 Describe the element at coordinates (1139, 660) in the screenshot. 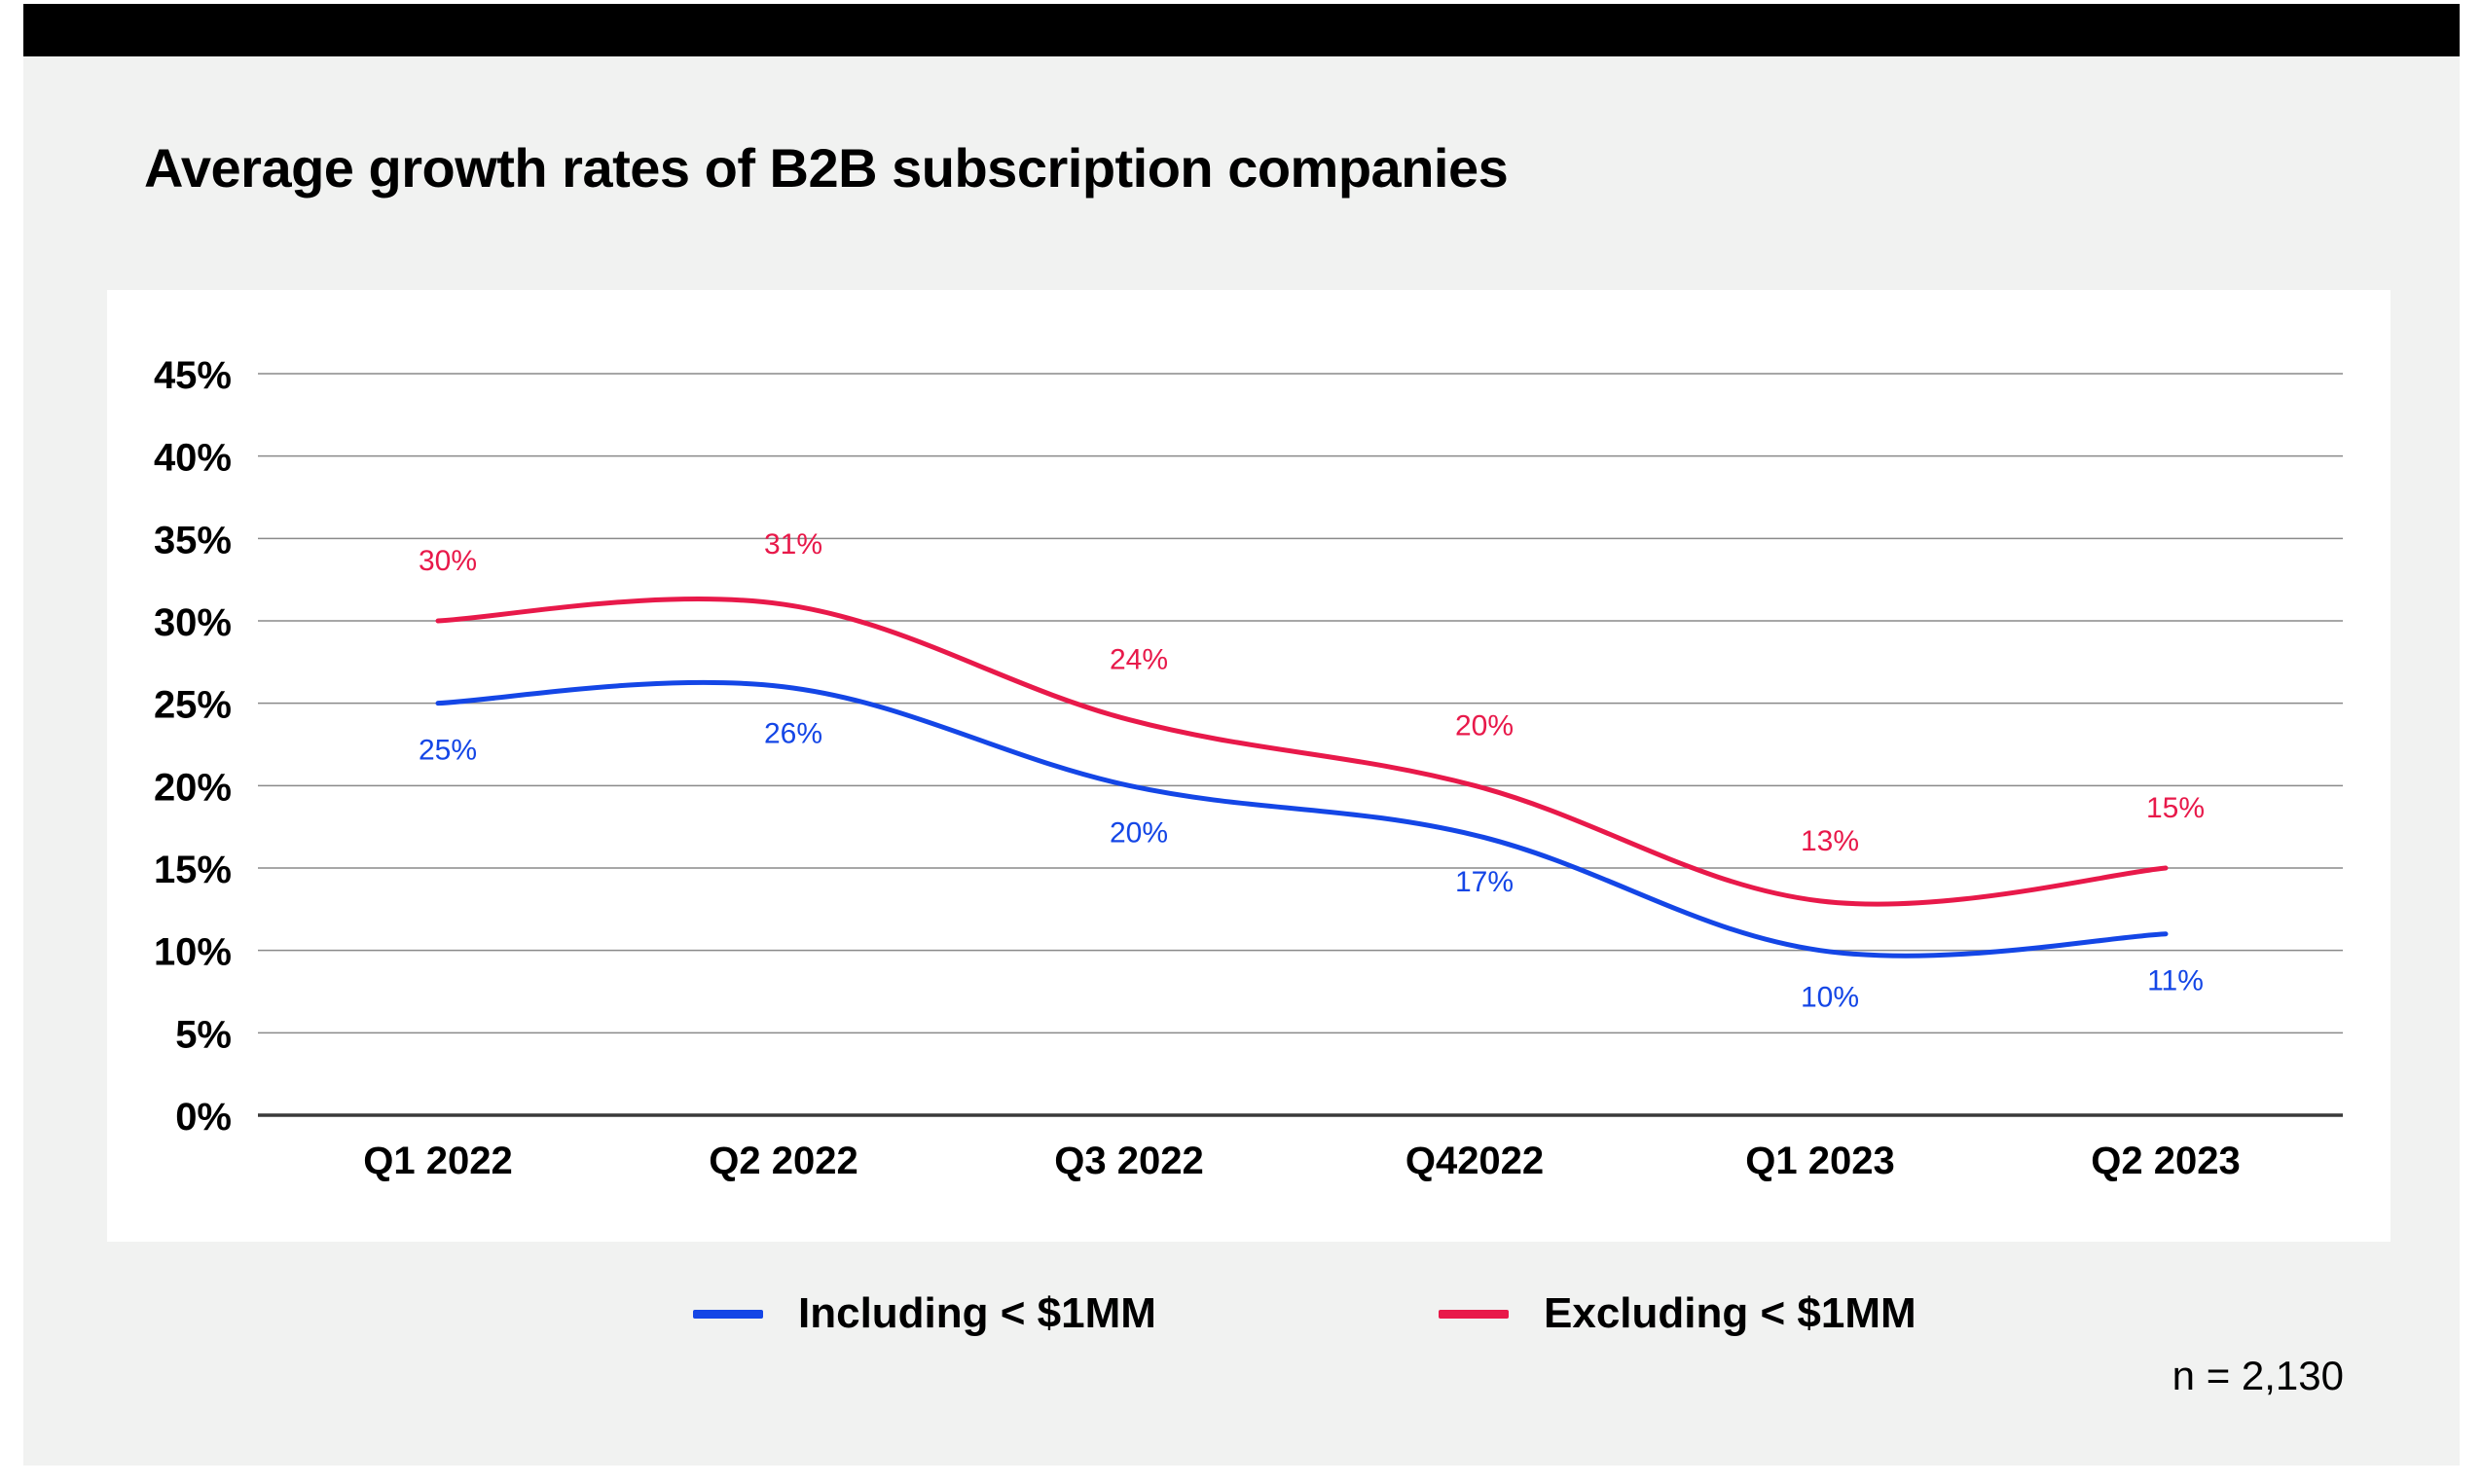

I see `data-label: 24%` at that location.